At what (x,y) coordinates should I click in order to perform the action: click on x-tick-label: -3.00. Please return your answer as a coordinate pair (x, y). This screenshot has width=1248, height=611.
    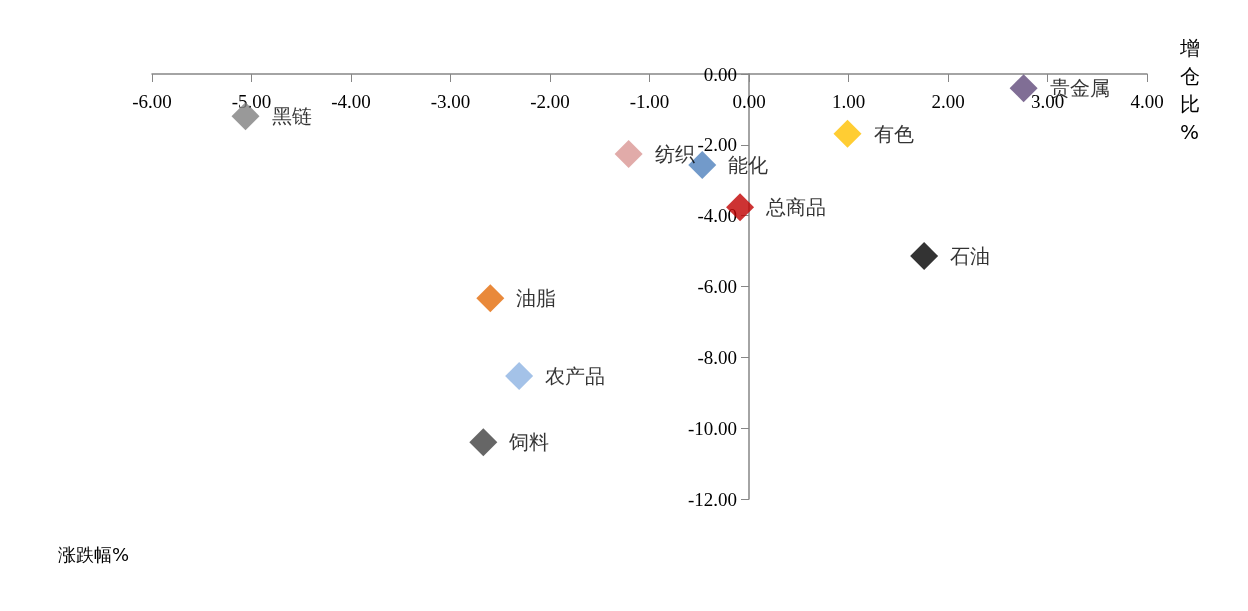
    Looking at the image, I should click on (450, 101).